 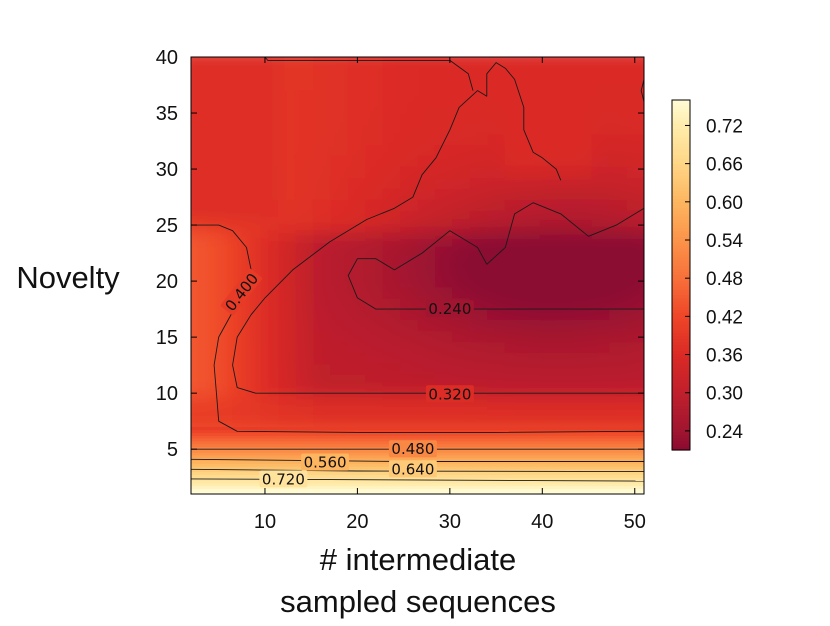 I want to click on y-tick-label: 40, so click(x=167, y=58).